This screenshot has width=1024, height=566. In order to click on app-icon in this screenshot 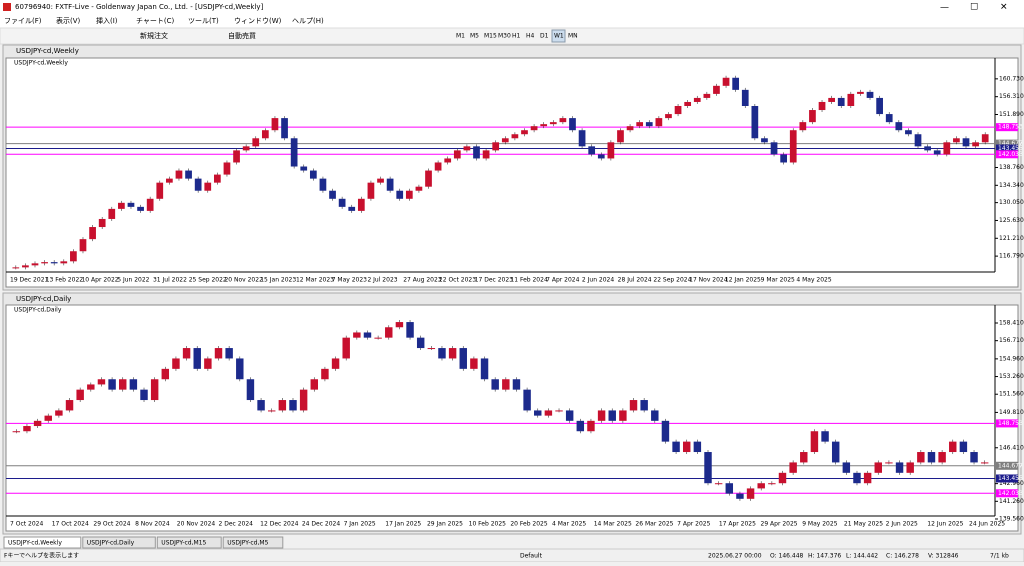, I will do `click(7, 7)`.